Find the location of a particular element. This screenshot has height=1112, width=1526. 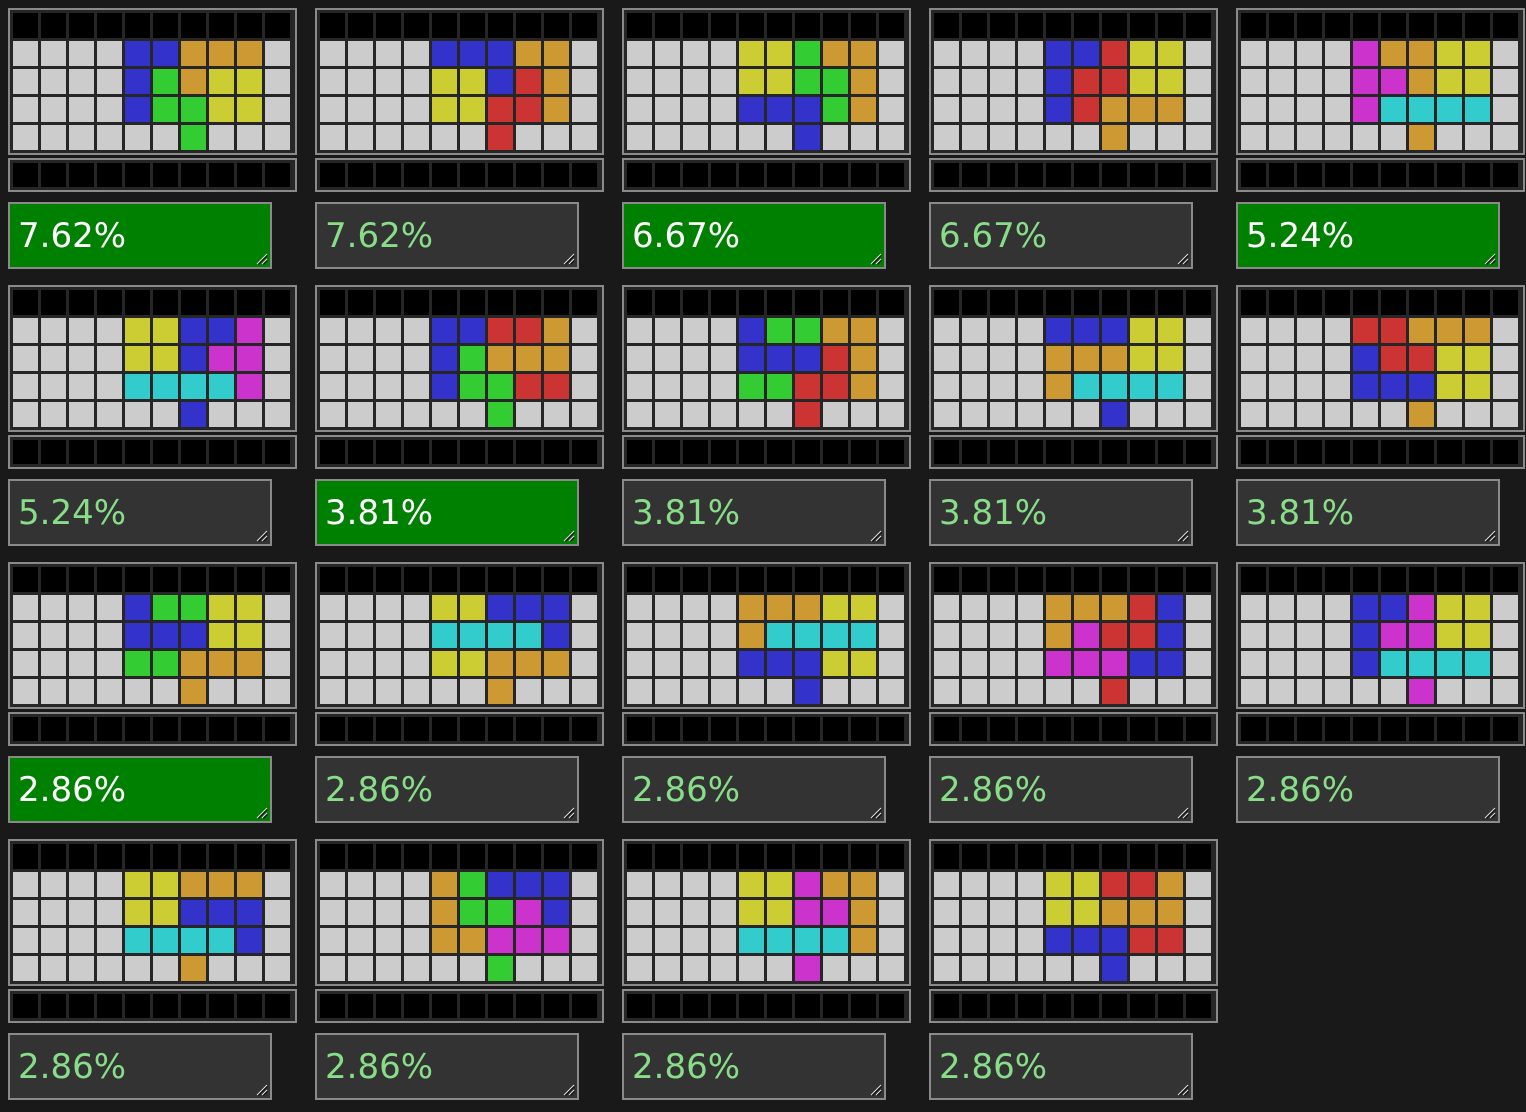

solution-panel-10: 3.81% is located at coordinates (1380, 415).